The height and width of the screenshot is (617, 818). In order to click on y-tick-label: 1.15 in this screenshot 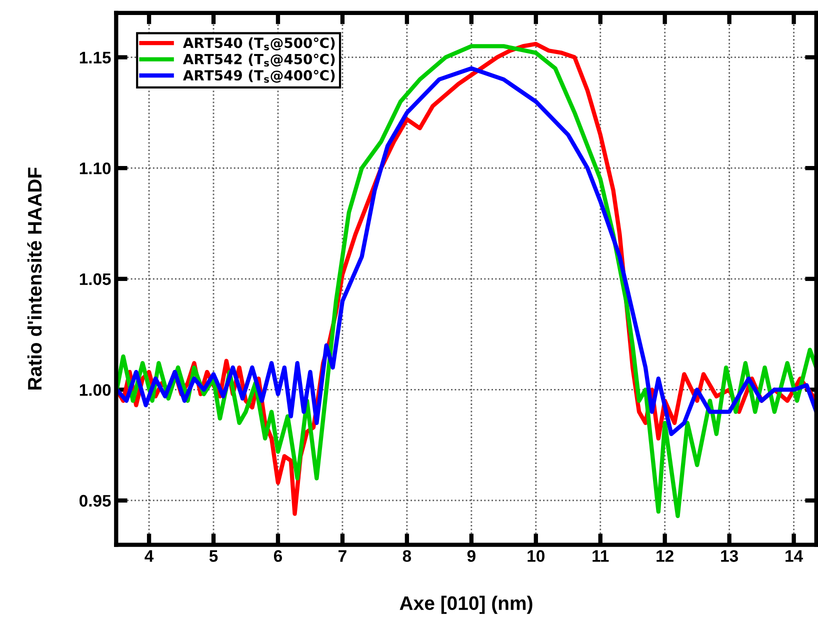, I will do `click(95, 58)`.